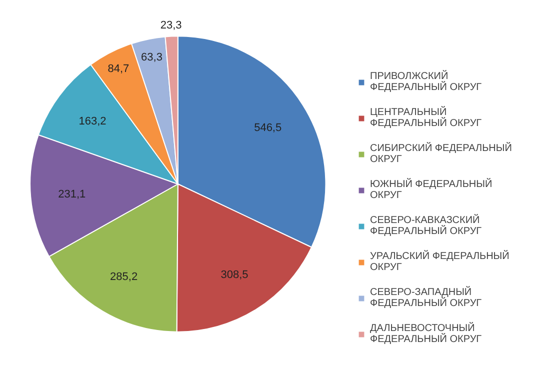  Describe the element at coordinates (72, 194) in the screenshot. I see `data-label: 231,1` at that location.